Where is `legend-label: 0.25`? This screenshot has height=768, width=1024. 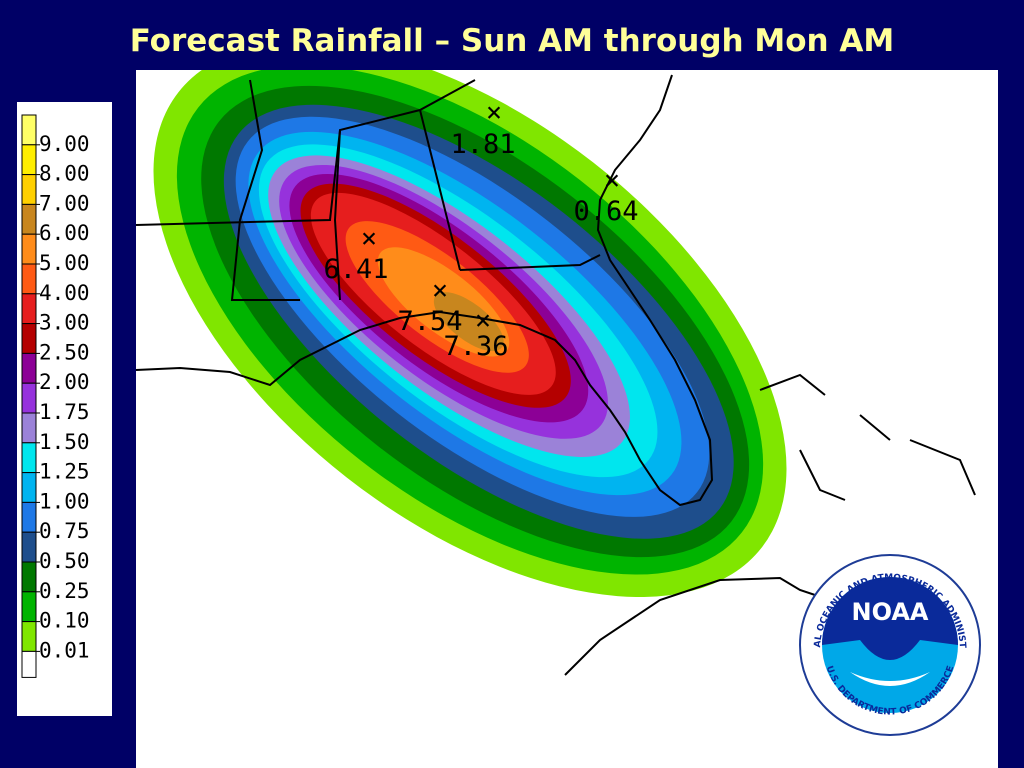 legend-label: 0.25 is located at coordinates (64, 591).